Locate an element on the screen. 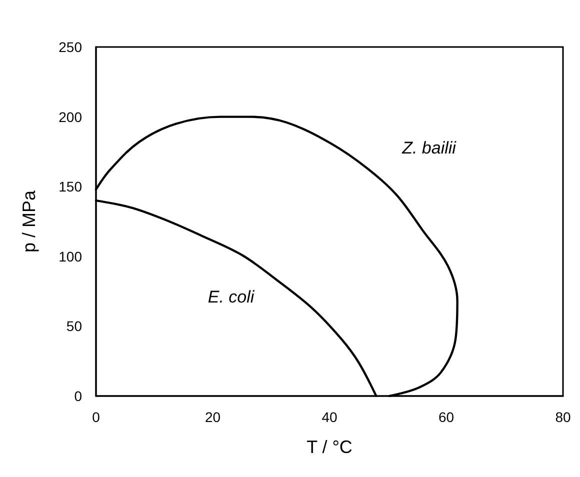 This screenshot has height=477, width=580. x-tick-label: 80 is located at coordinates (563, 417).